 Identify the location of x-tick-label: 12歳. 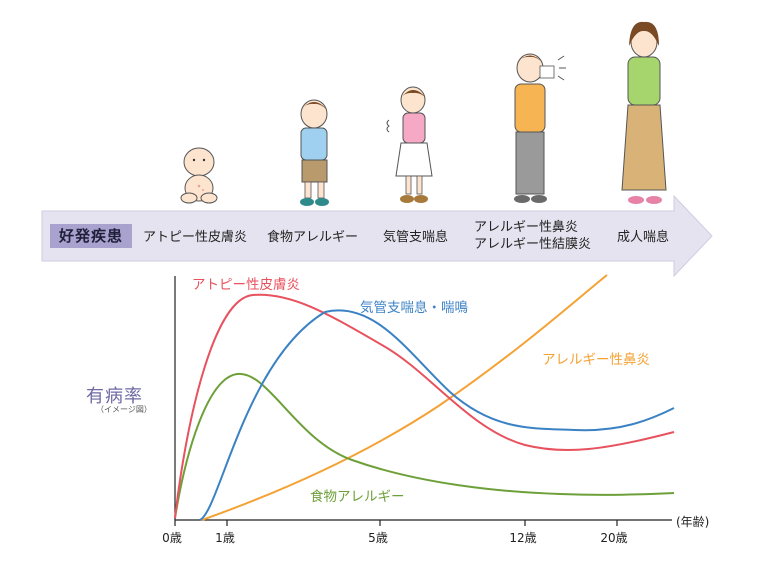
(523, 538).